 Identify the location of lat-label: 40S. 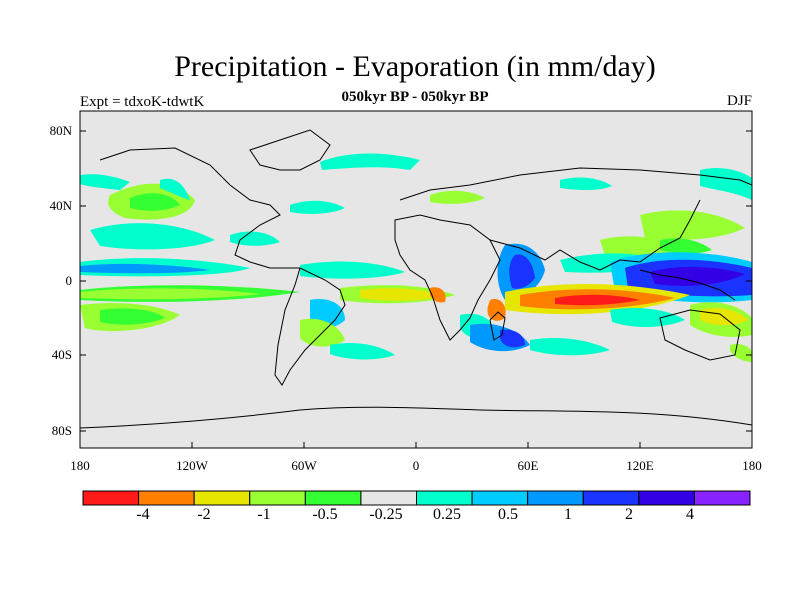
(61, 354).